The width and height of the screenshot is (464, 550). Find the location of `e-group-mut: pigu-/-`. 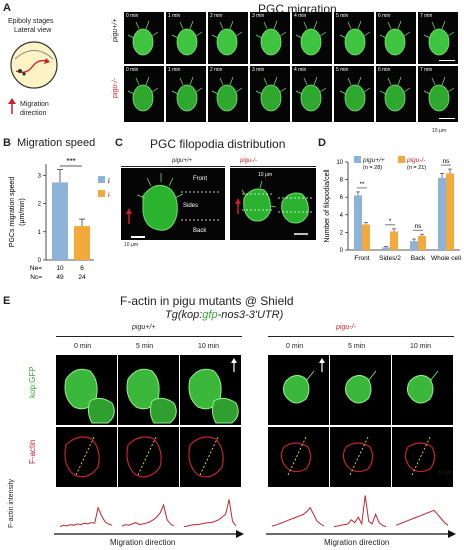

e-group-mut: pigu-/- is located at coordinates (346, 327).